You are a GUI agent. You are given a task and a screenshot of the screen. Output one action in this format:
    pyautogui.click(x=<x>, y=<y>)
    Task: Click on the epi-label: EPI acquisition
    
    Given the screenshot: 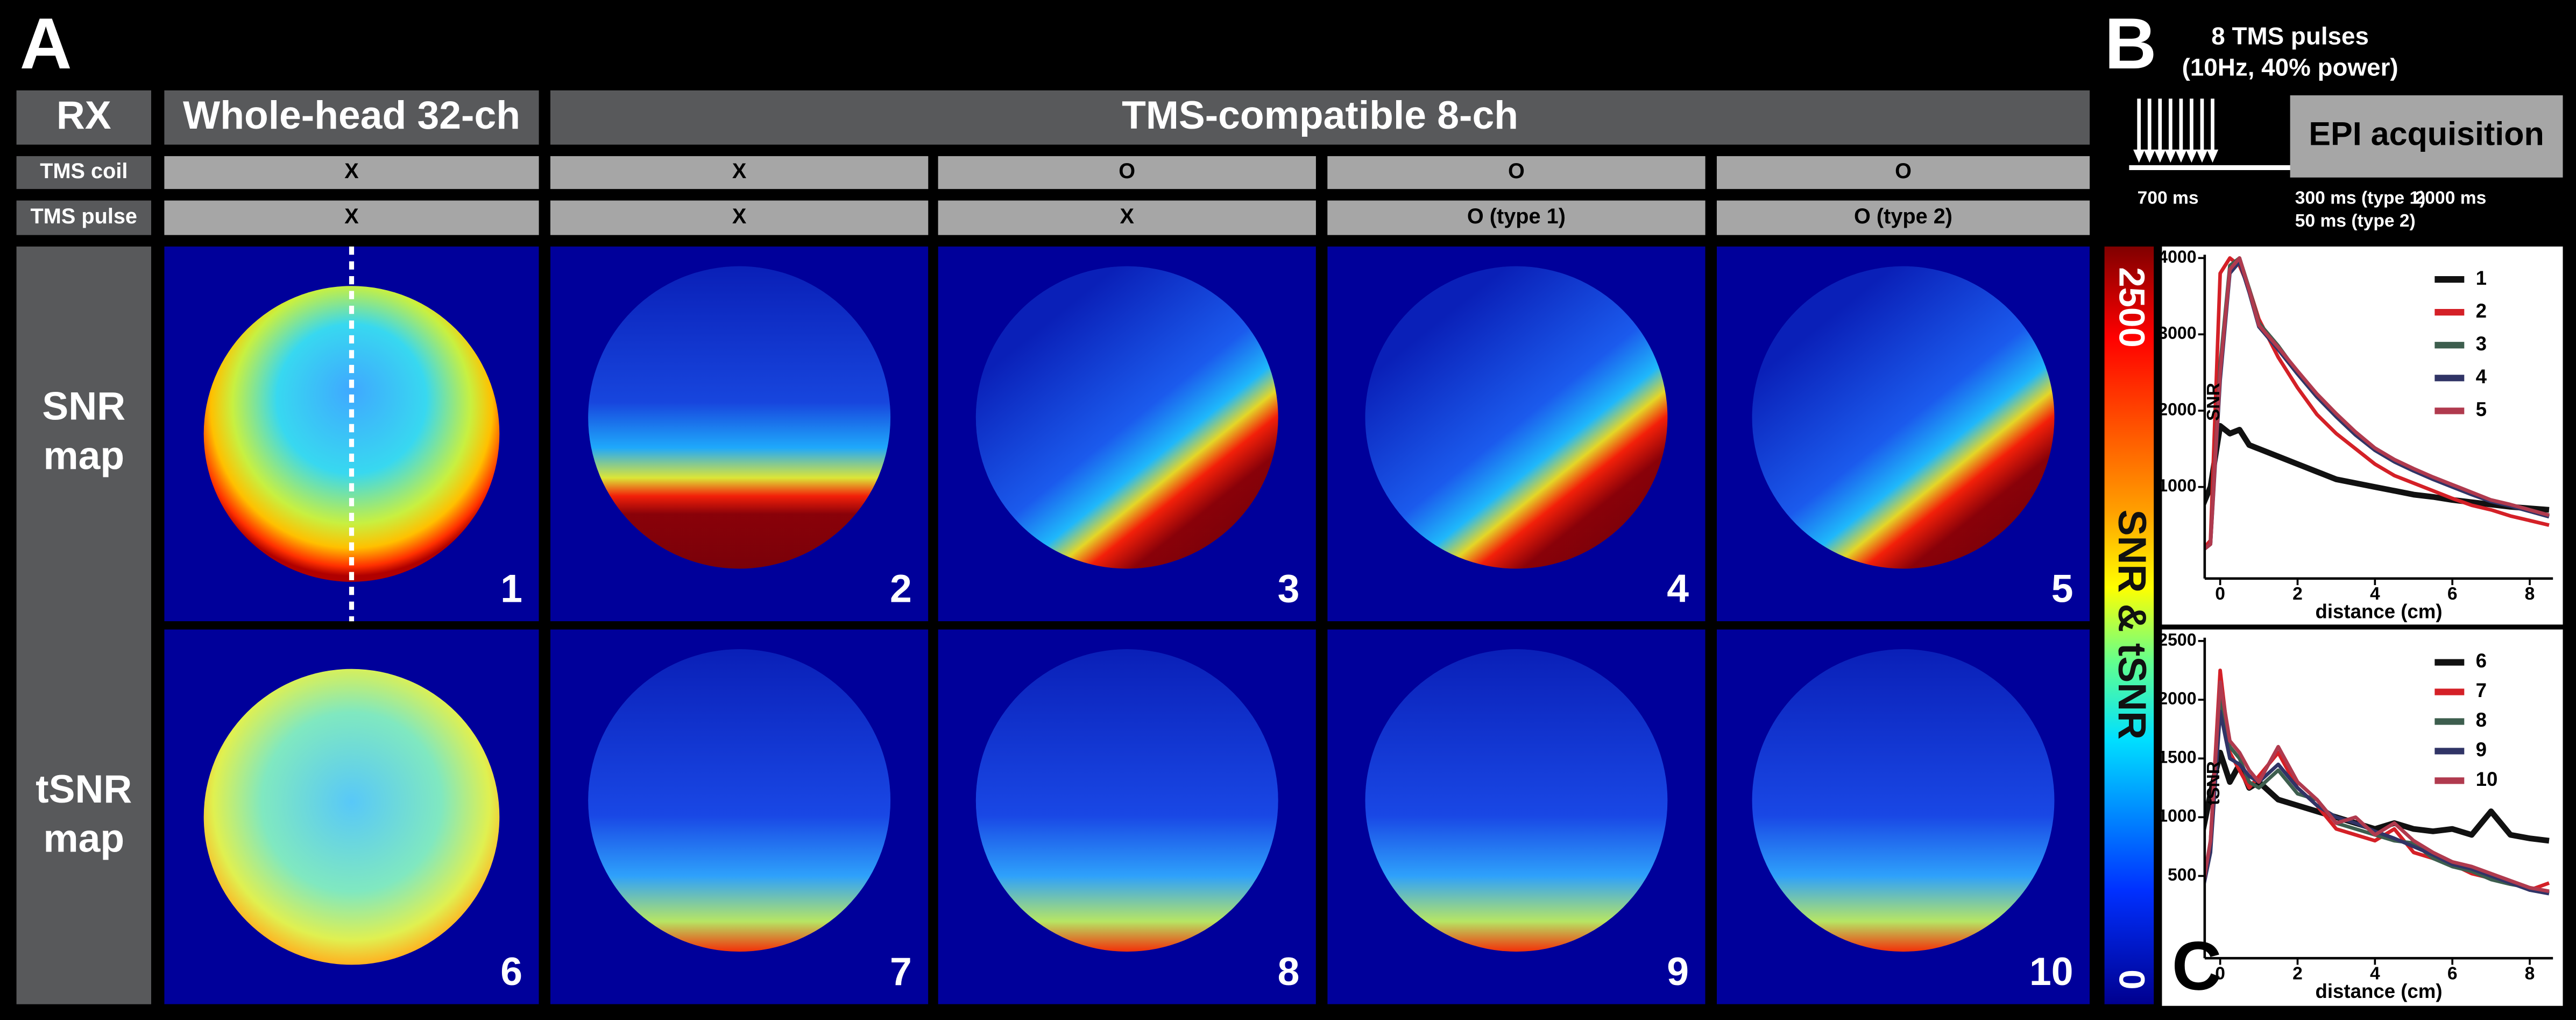 What is the action you would take?
    pyautogui.click(x=2426, y=134)
    